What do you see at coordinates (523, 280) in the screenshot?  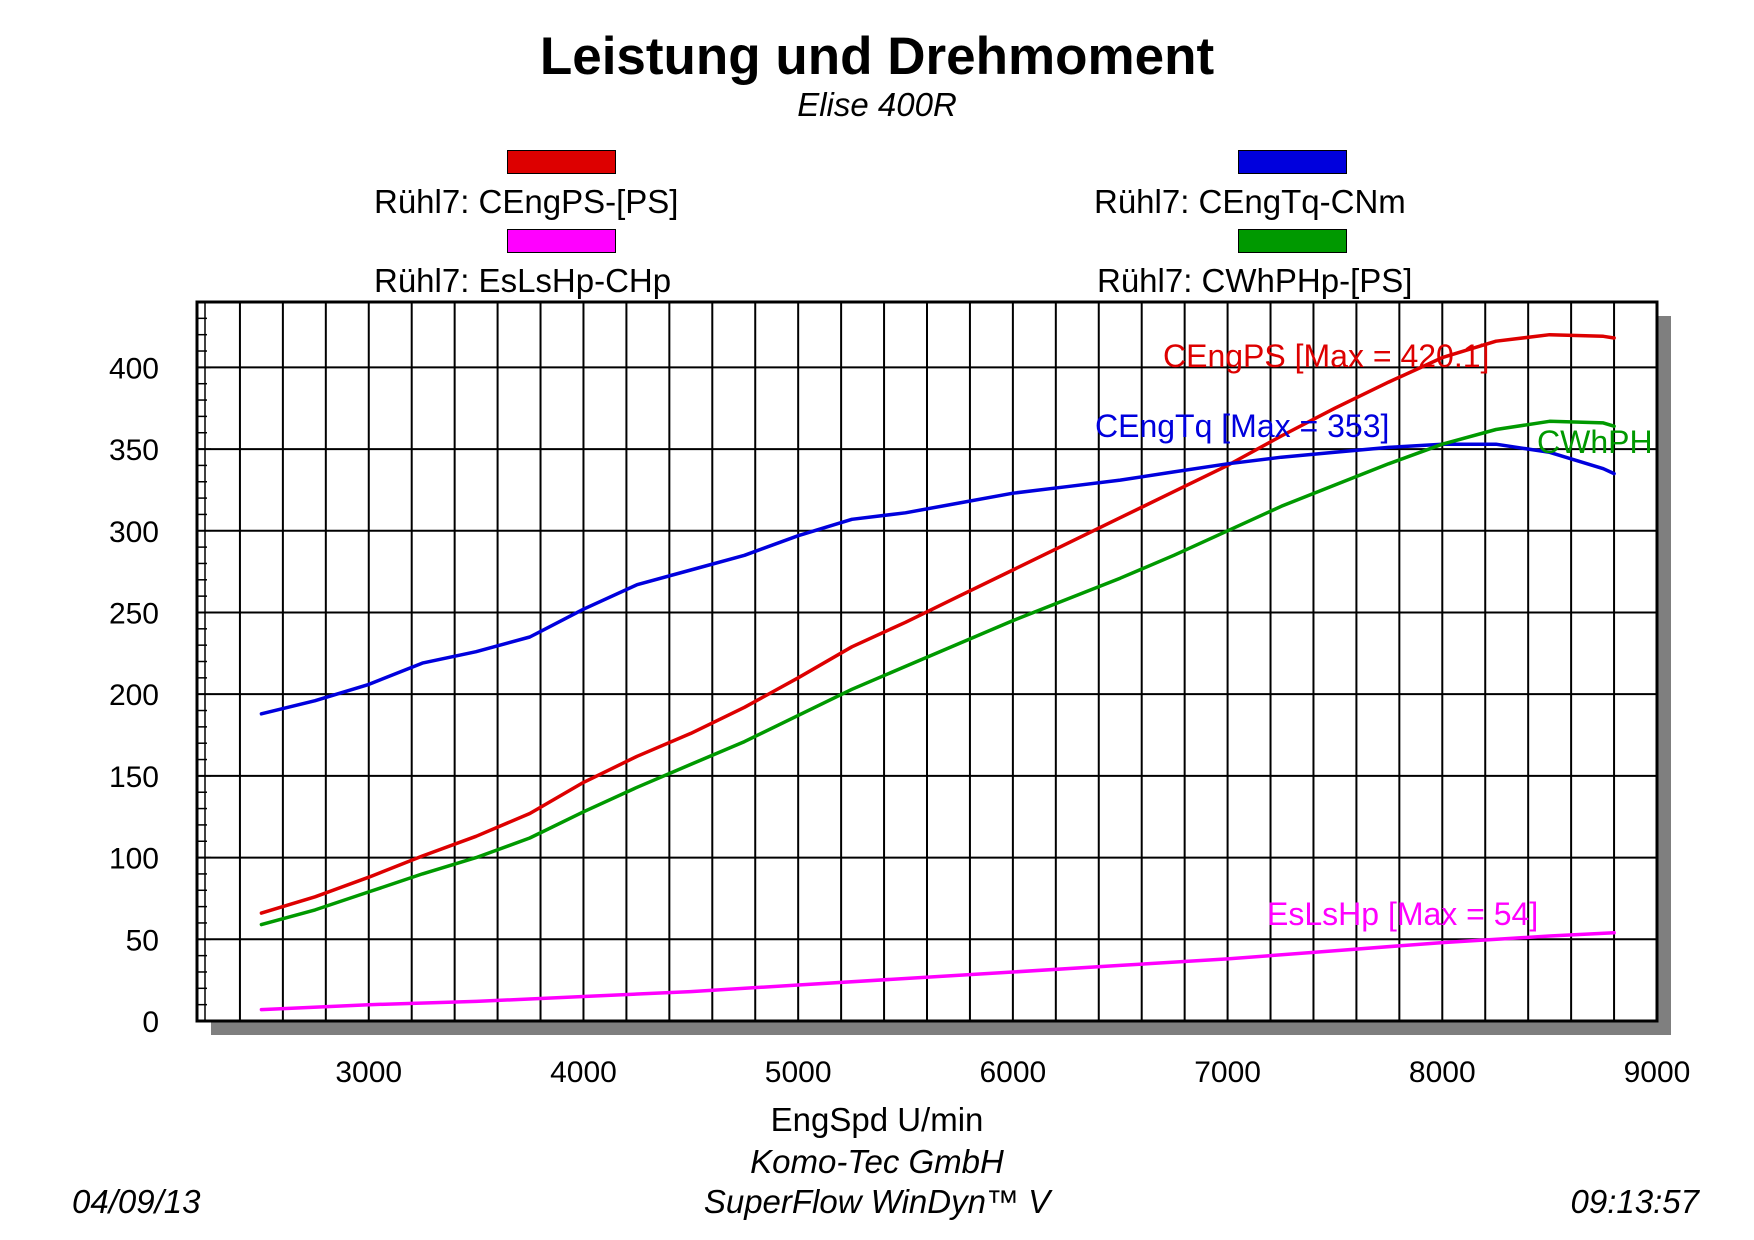 I see `legend-label-ls: Rühl7: EsLsHp-CHp` at bounding box center [523, 280].